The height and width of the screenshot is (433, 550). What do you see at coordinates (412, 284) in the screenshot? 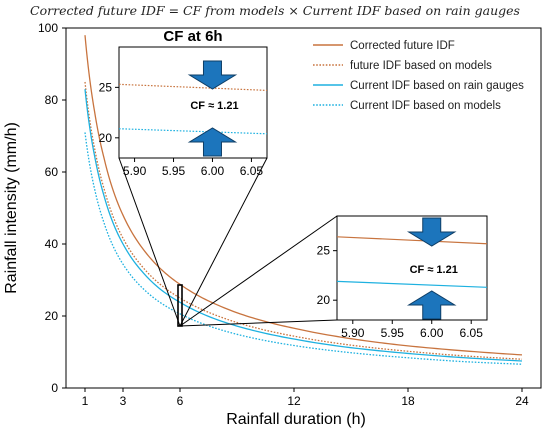
I see `inset-line-current-idf-based-on-rain-gauges` at bounding box center [412, 284].